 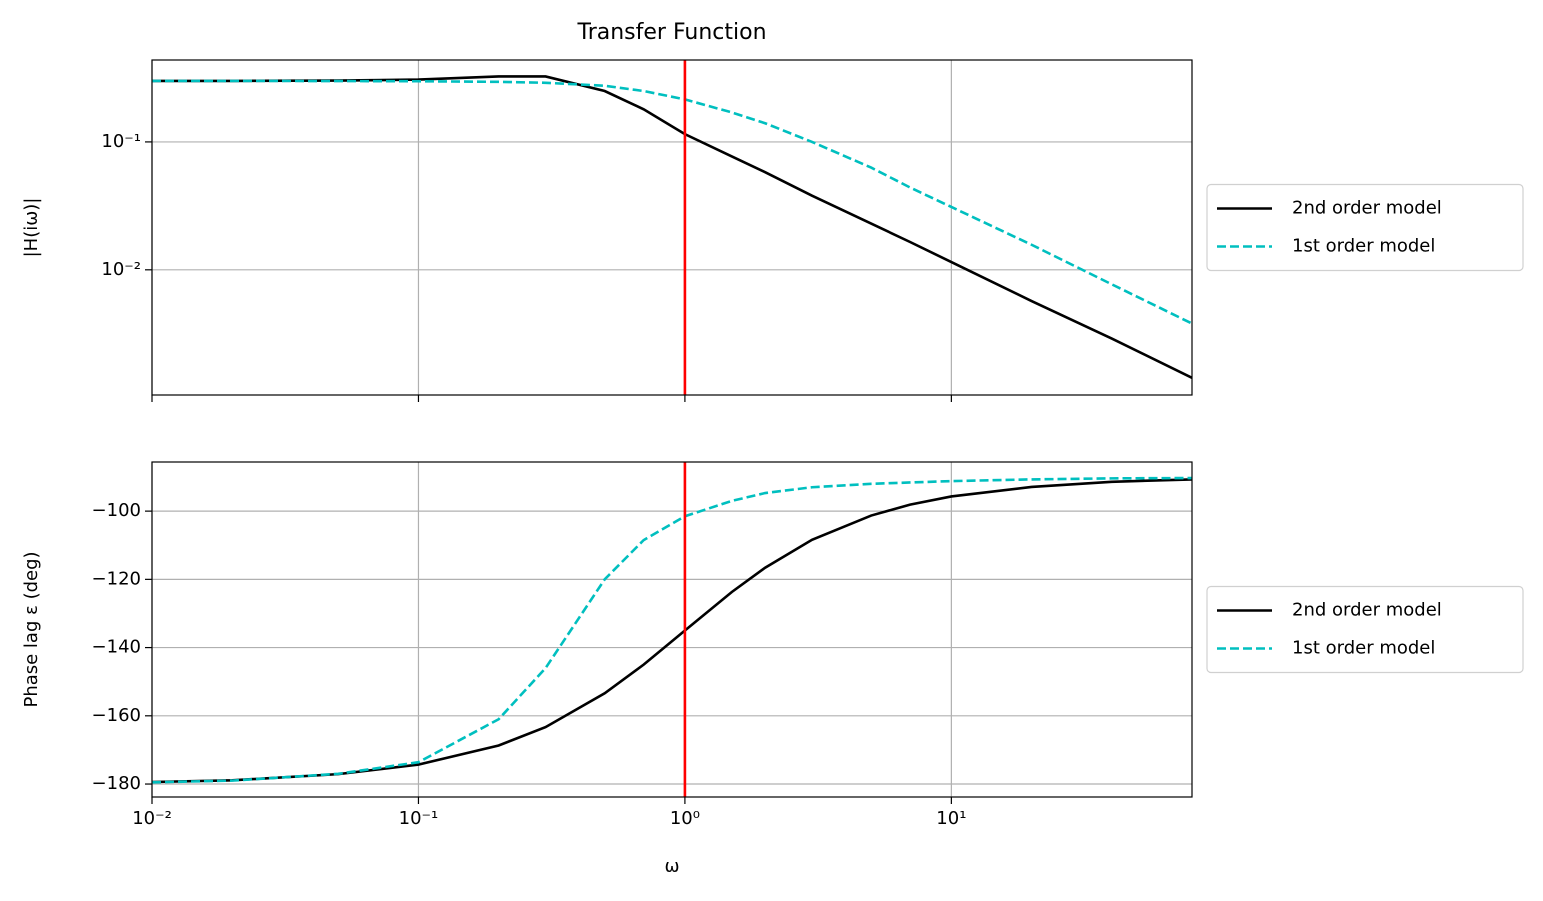 I want to click on y-tick-label: −100, so click(x=116, y=510).